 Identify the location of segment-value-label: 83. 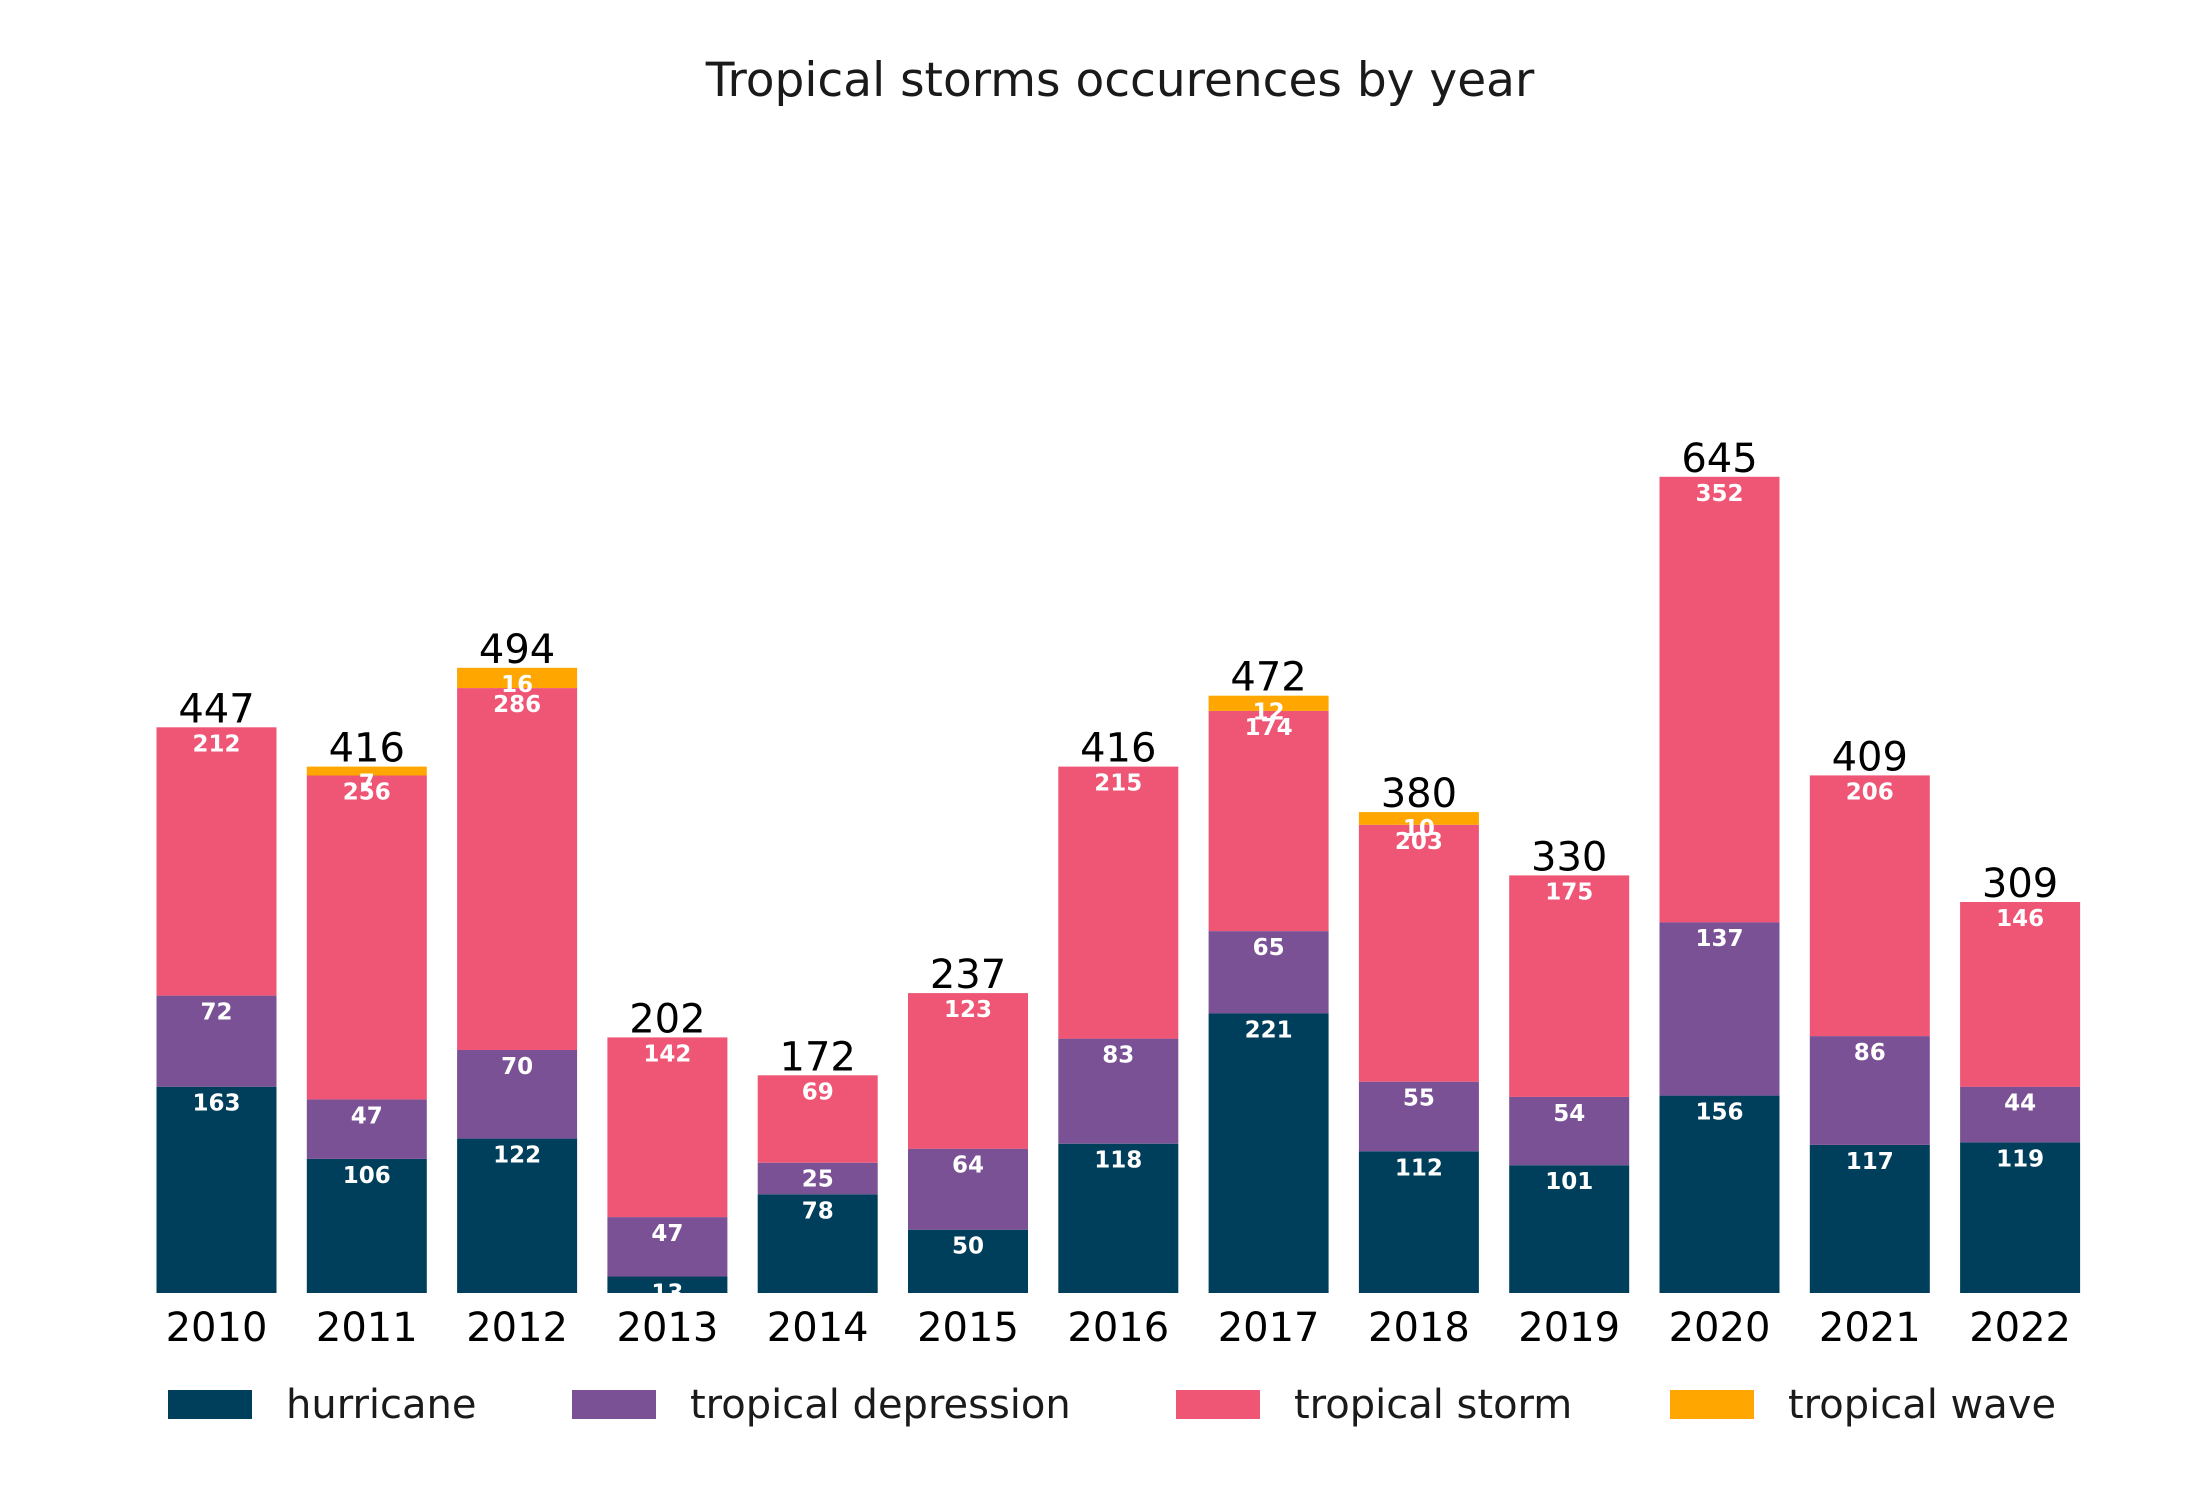
(1118, 1056).